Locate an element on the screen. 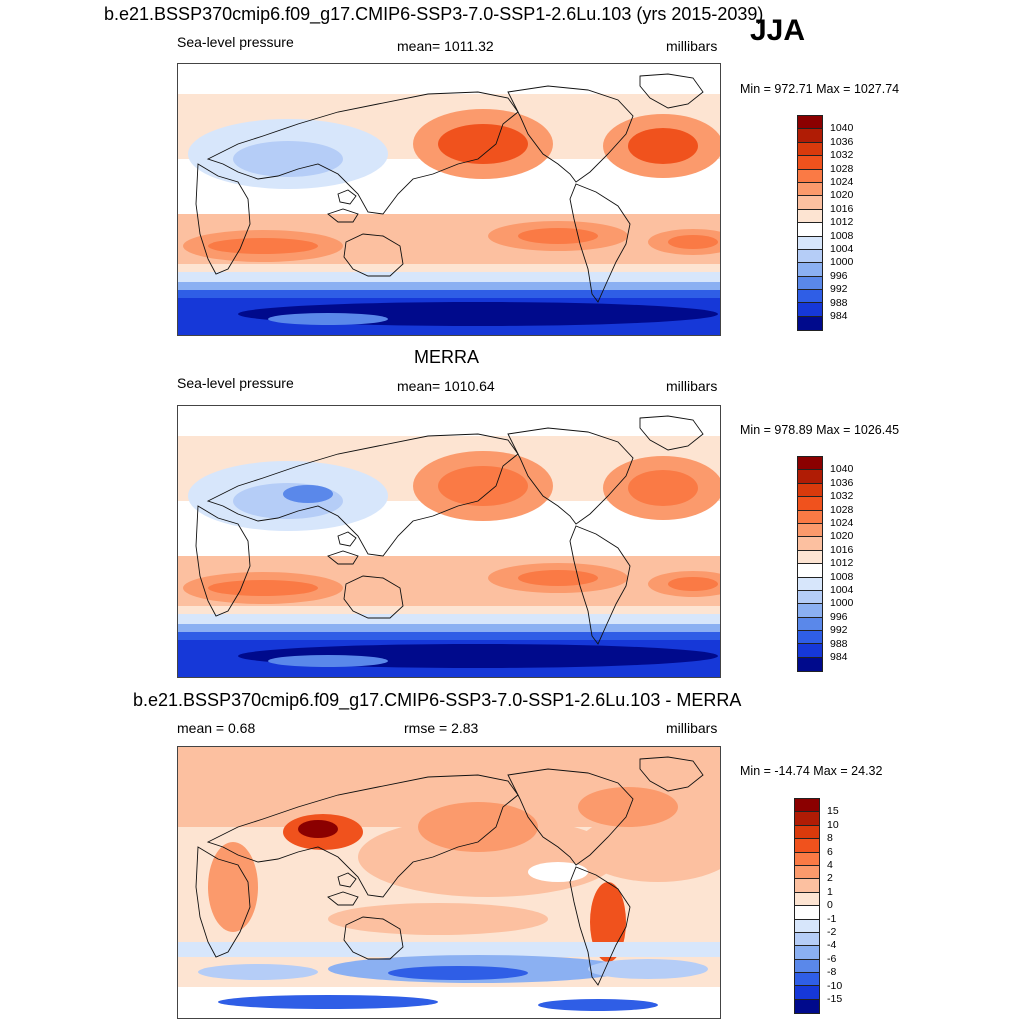 The width and height of the screenshot is (1024, 1024). colorbar-tick-label: 4 is located at coordinates (830, 865).